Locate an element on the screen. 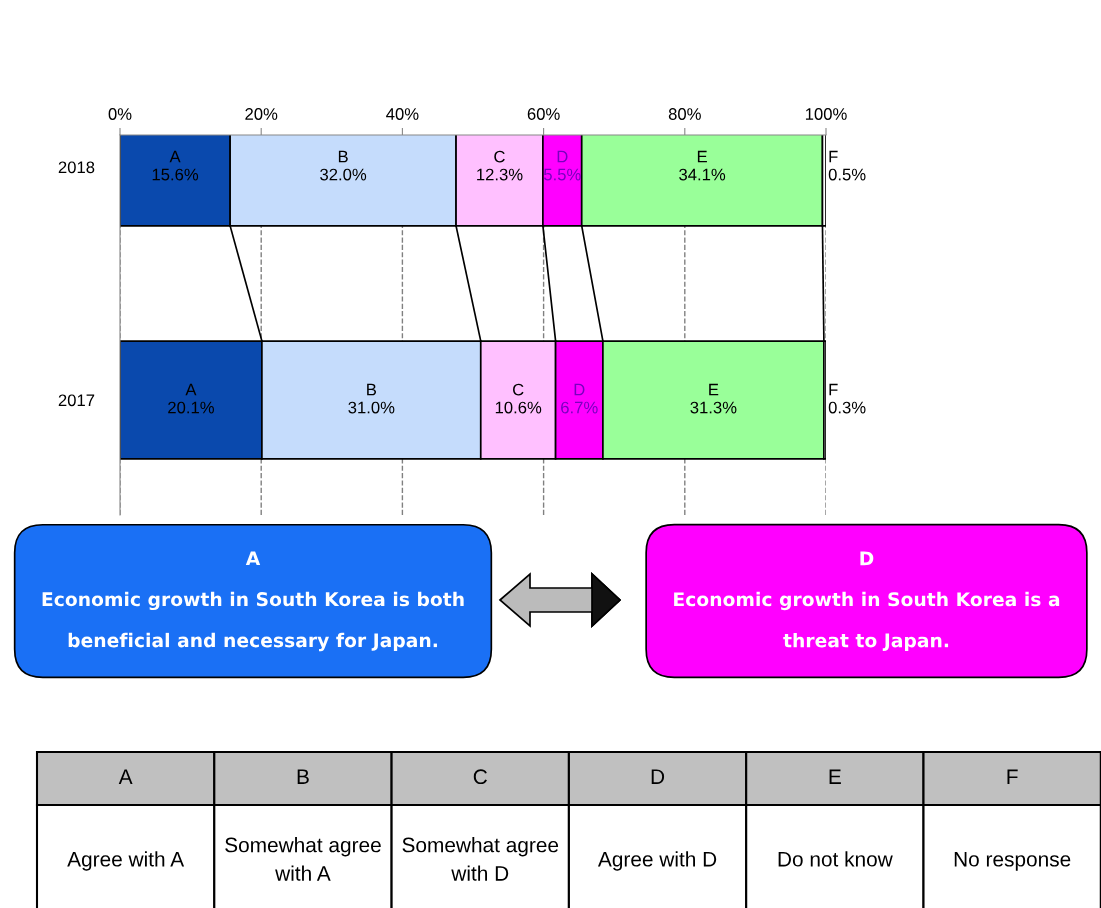 This screenshot has width=1101, height=908. data-label: 20.1% is located at coordinates (191, 407).